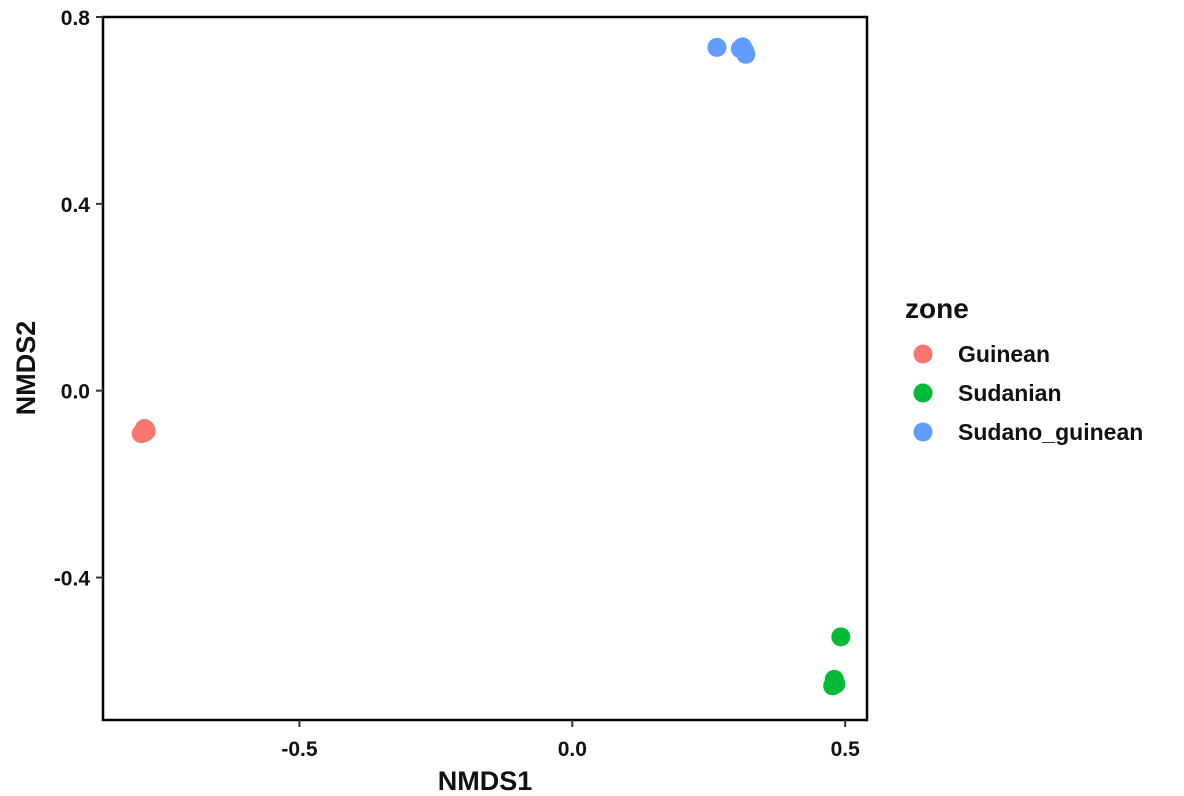  Describe the element at coordinates (72, 579) in the screenshot. I see `y-tick-label: -0.4` at that location.